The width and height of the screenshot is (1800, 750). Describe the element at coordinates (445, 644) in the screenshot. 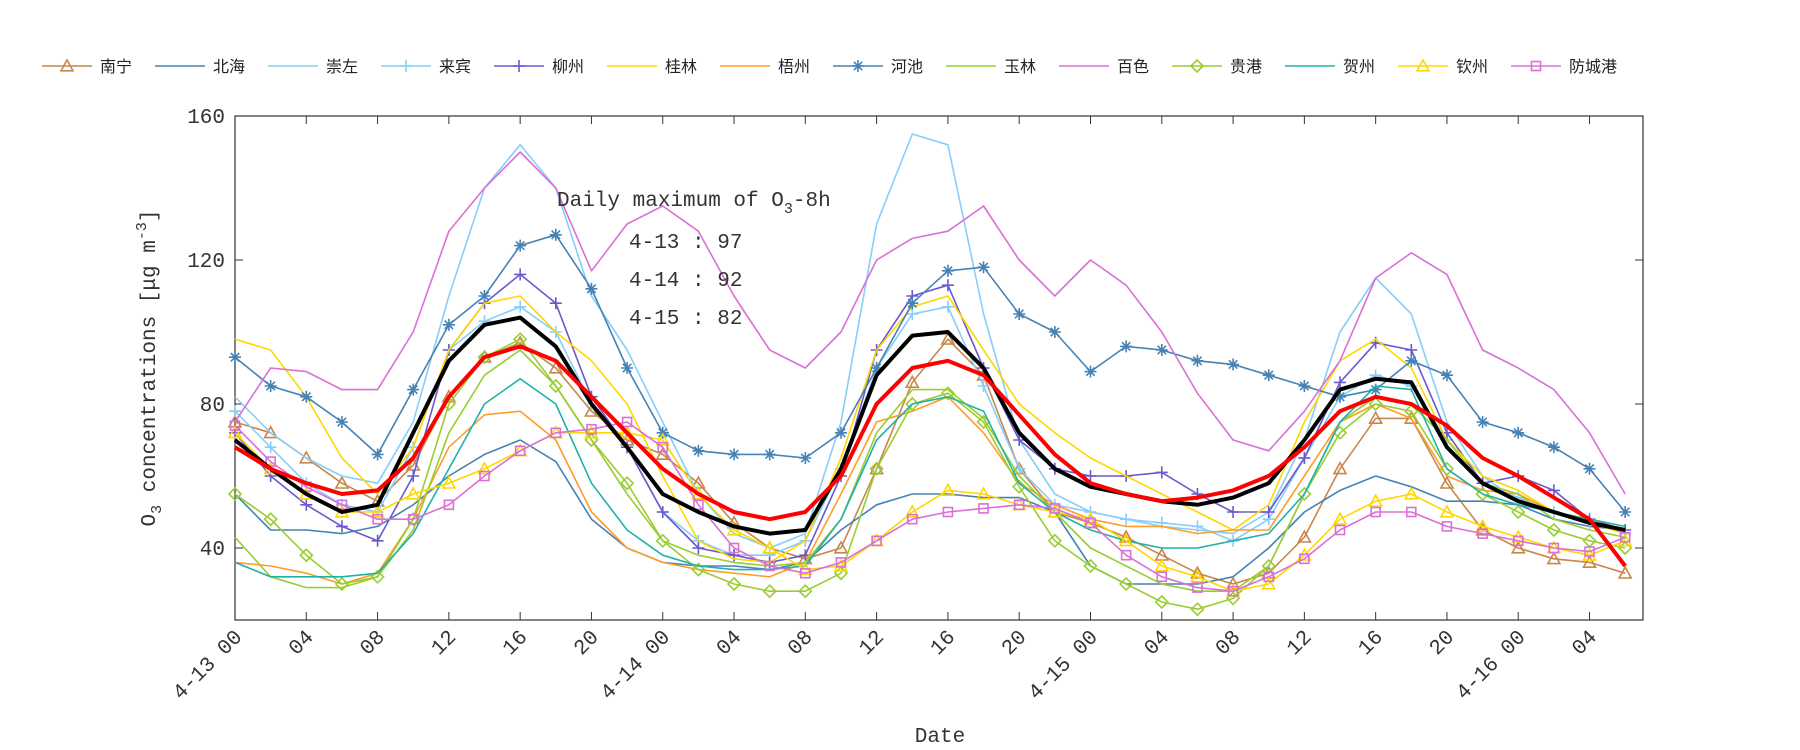

I see `x-tick-label: 12` at that location.